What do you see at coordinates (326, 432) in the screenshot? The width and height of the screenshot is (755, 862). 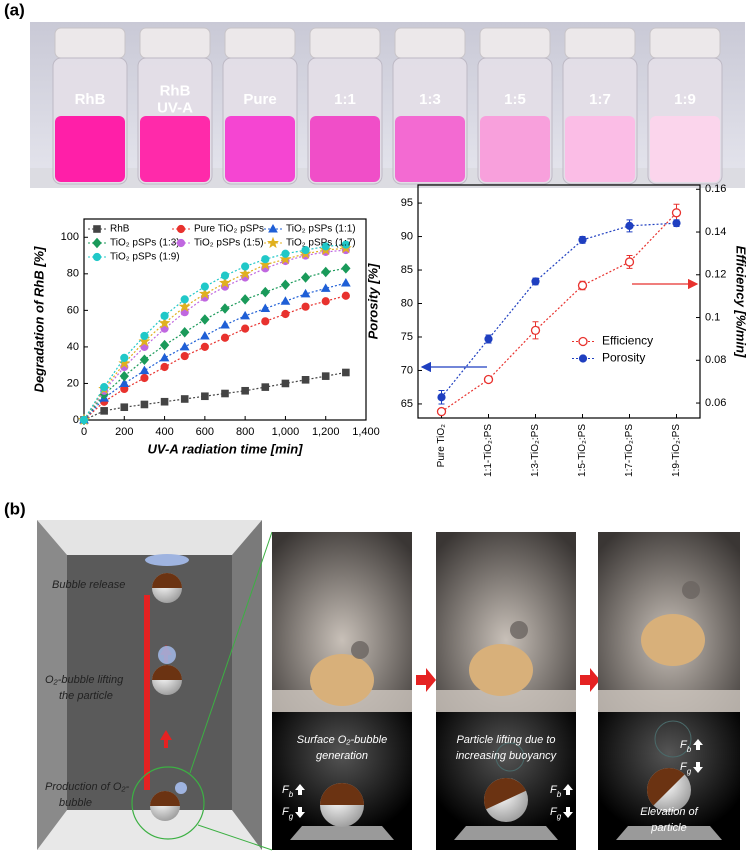 I see `x-tick-label: 1,200` at bounding box center [326, 432].